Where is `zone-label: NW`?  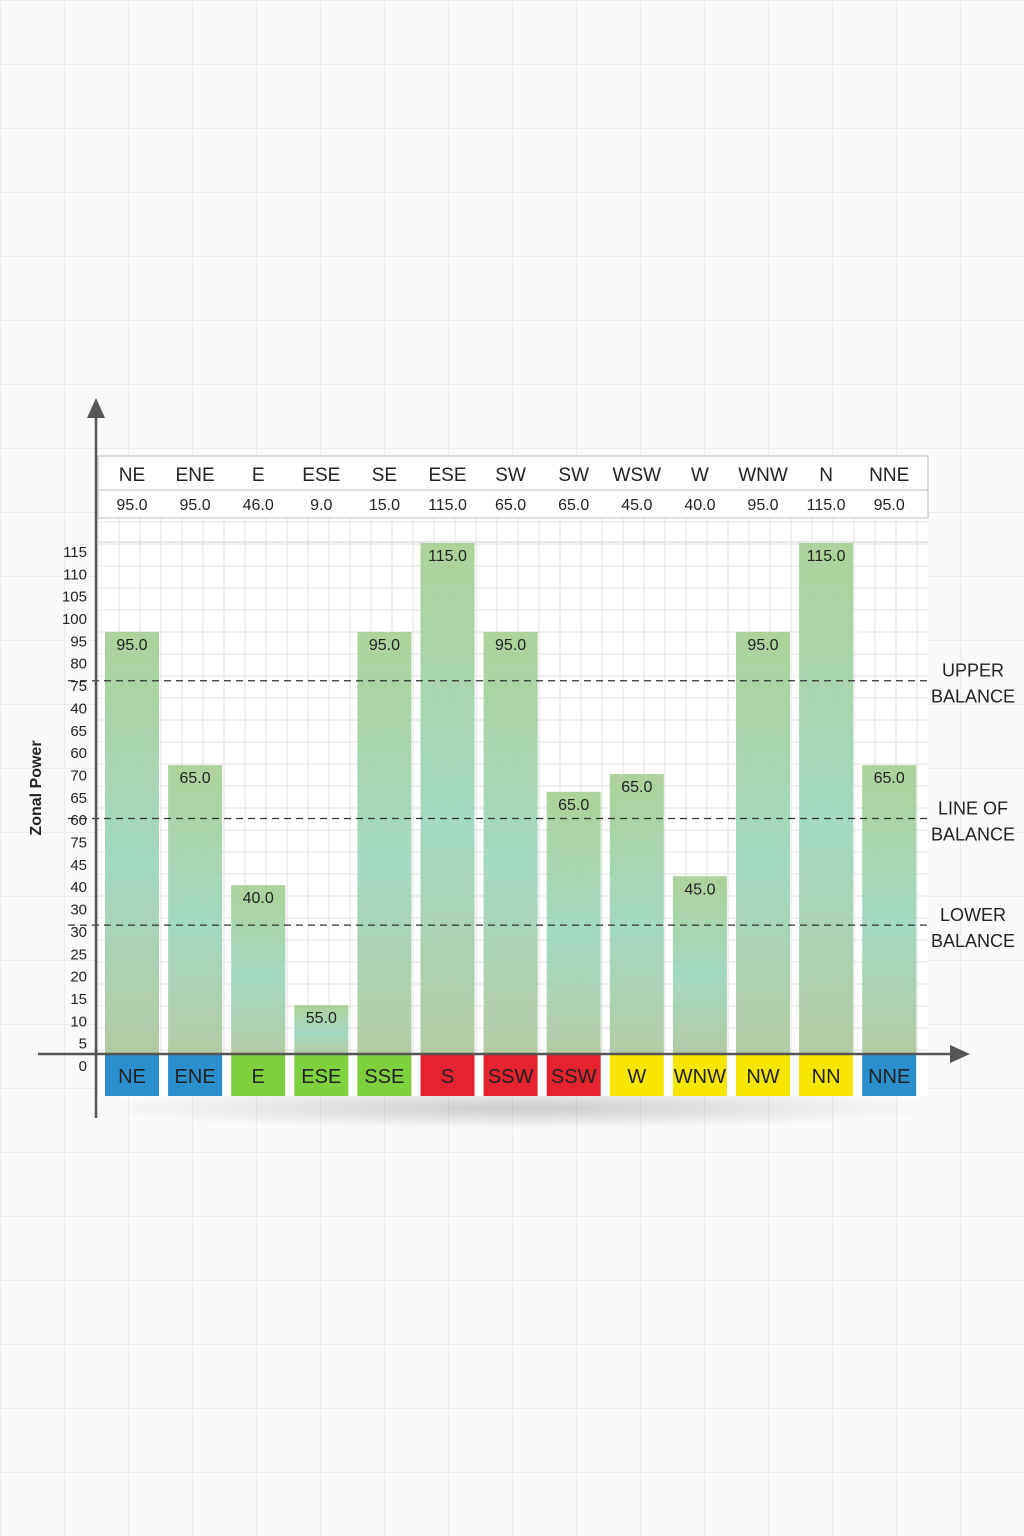 zone-label: NW is located at coordinates (762, 1077).